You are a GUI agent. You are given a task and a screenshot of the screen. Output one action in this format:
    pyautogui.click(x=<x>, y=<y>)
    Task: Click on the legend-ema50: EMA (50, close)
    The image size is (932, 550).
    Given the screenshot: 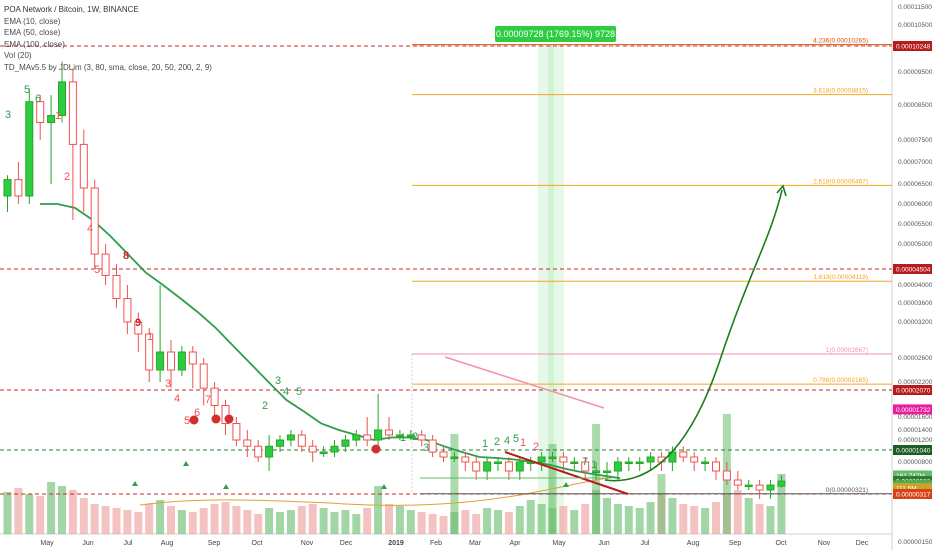 What is the action you would take?
    pyautogui.click(x=32, y=33)
    